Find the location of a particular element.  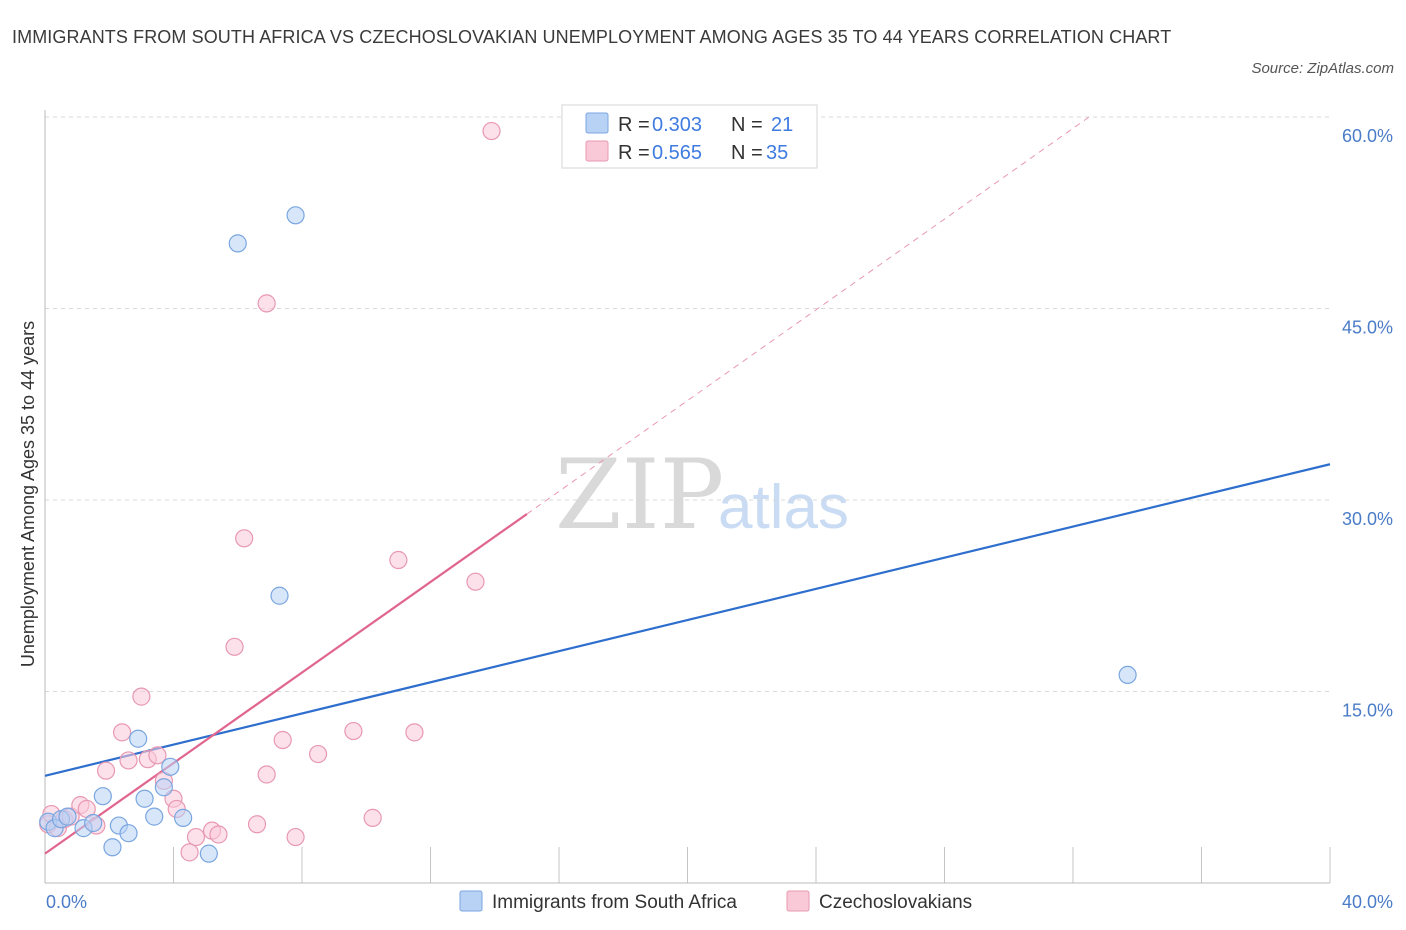

top-legend: R = 0.303 N = 21 R = 0.565 N = 35 is located at coordinates (689, 136).